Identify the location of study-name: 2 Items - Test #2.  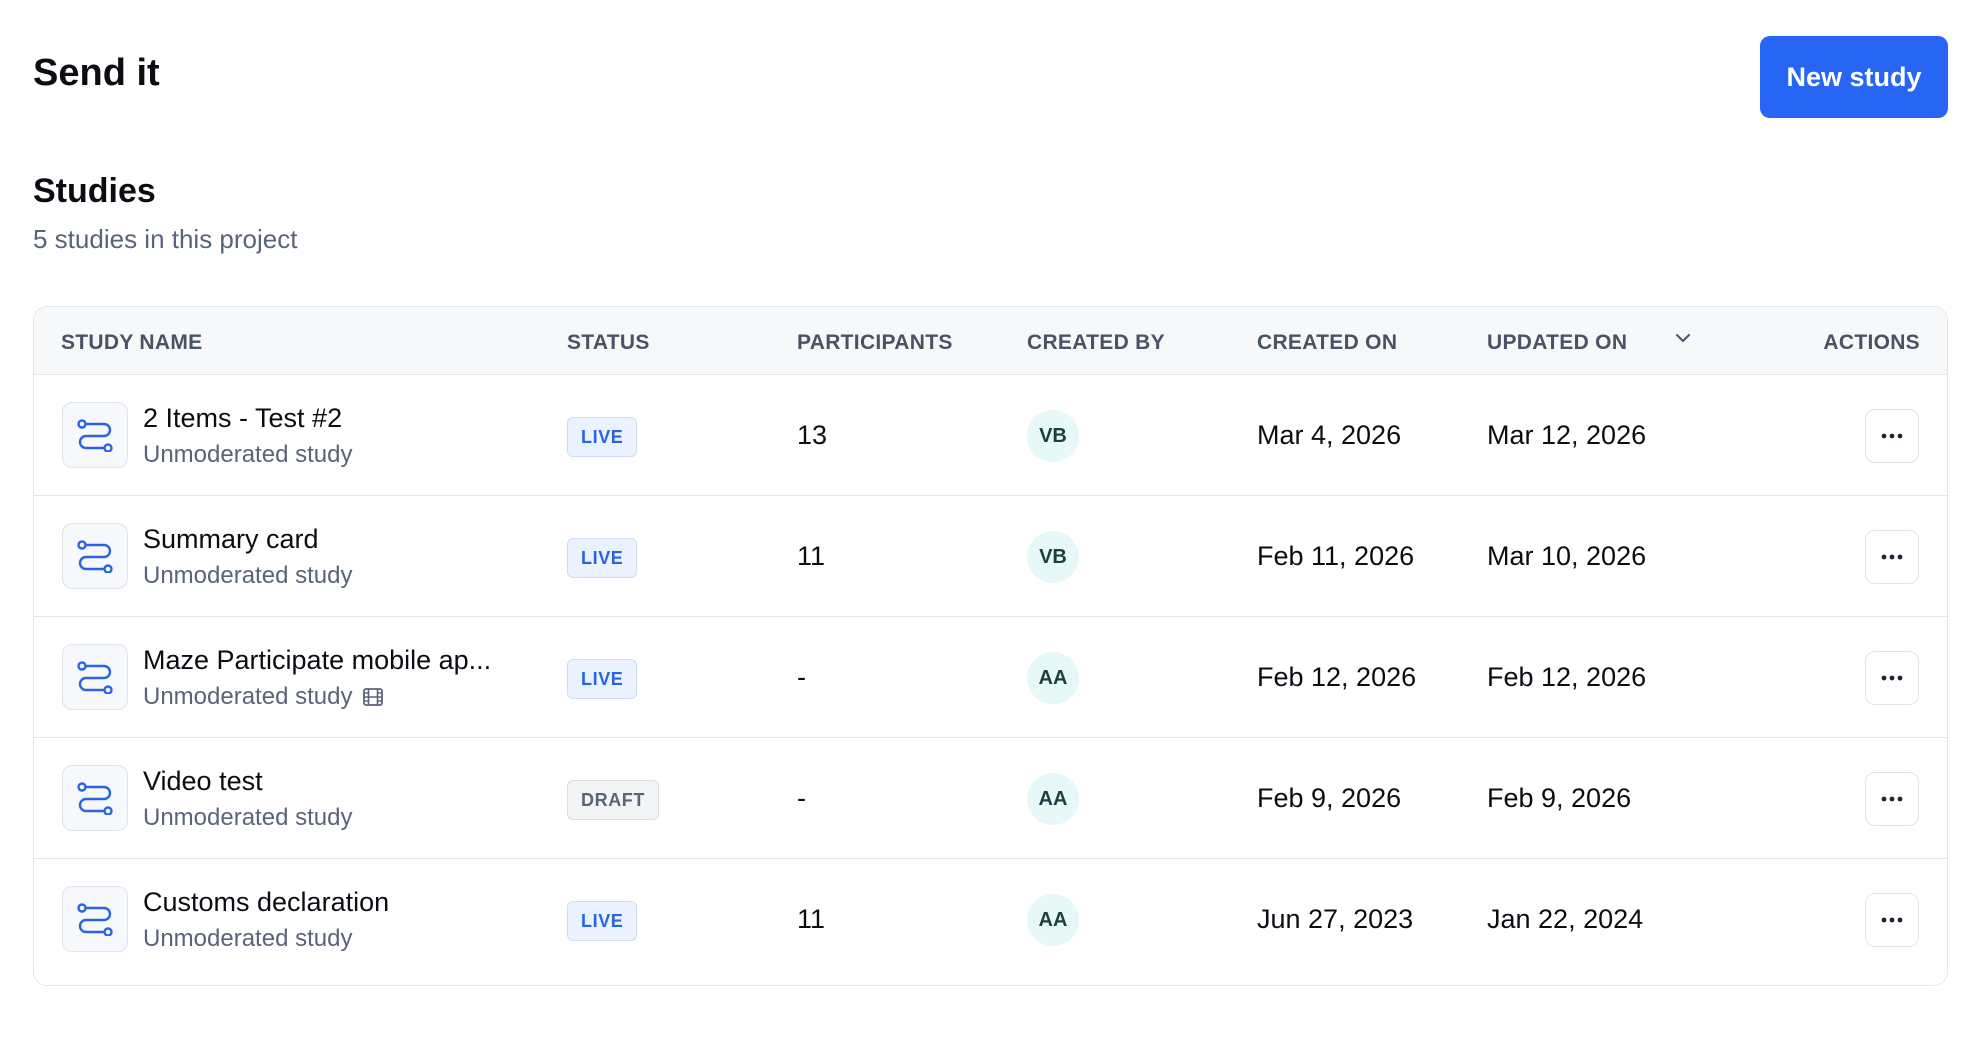
(243, 418).